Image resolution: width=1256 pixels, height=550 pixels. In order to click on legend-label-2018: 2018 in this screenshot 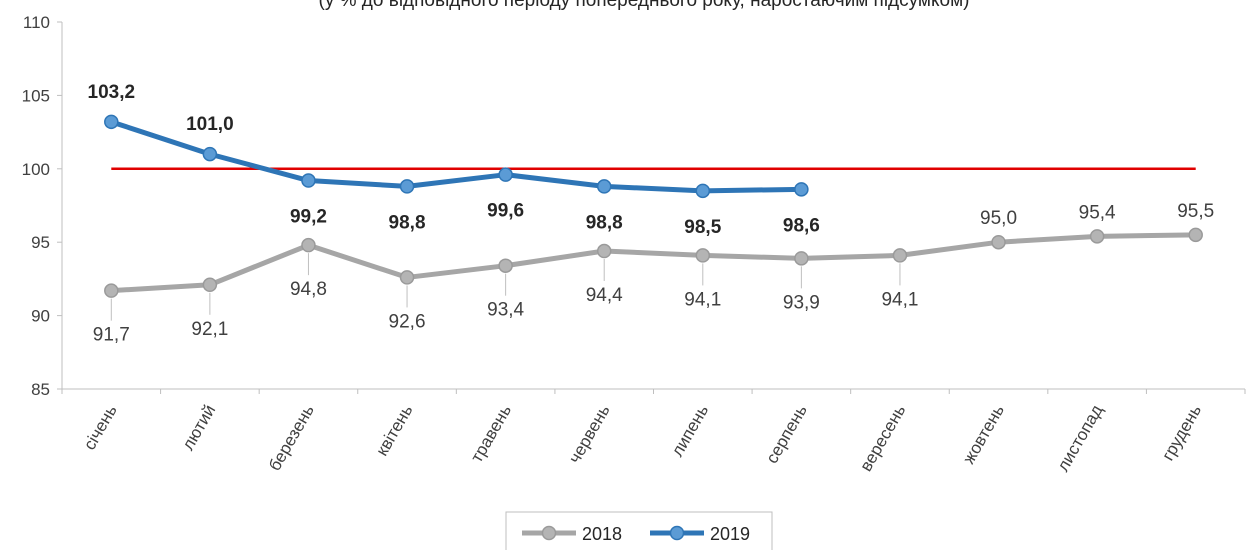, I will do `click(602, 534)`.